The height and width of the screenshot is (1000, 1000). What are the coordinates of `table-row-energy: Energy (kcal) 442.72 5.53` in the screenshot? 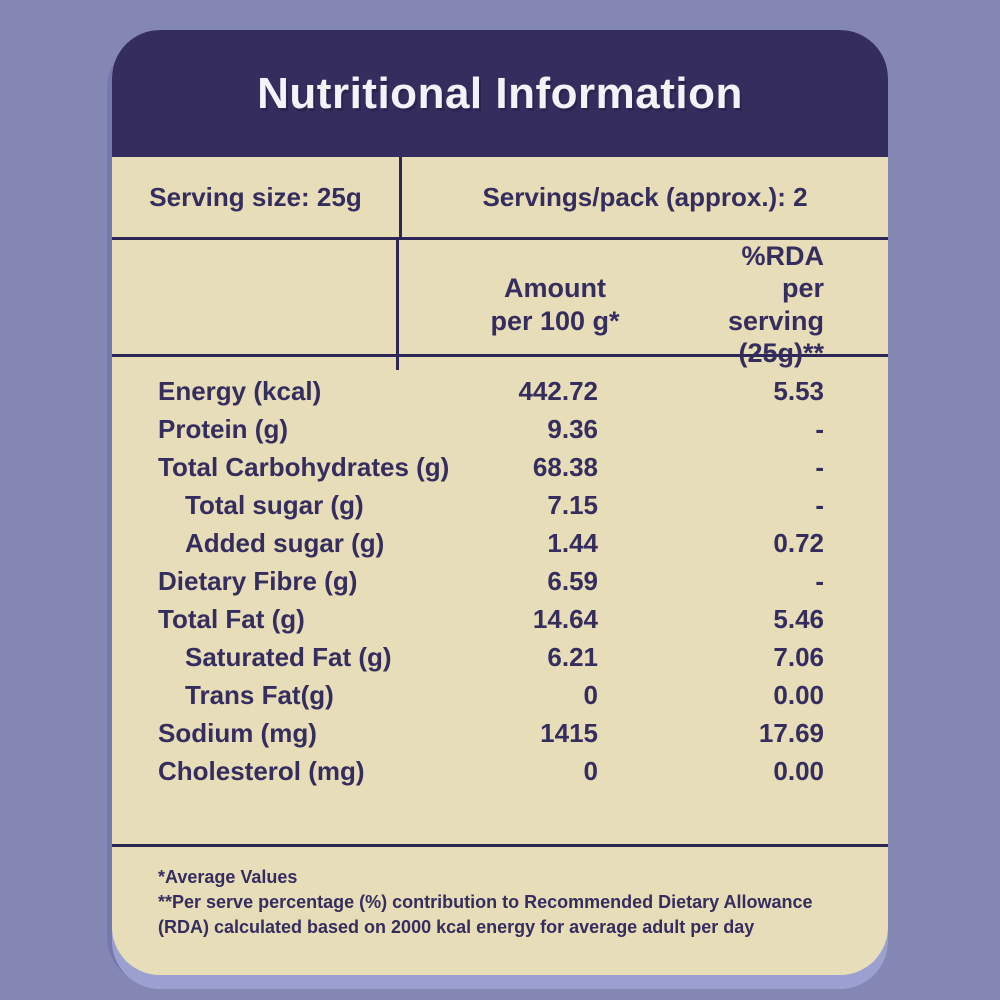 It's located at (491, 391).